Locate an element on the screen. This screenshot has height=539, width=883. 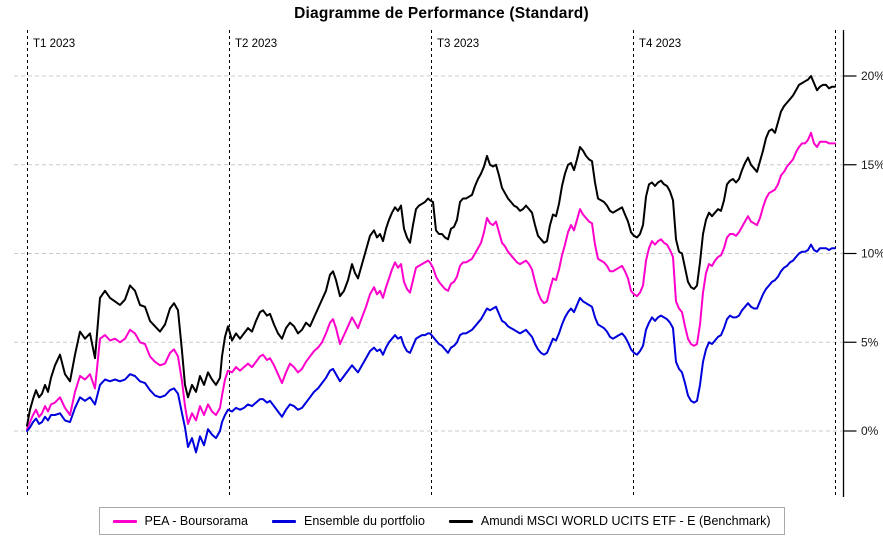
quarter-label: T4 2023 is located at coordinates (660, 44).